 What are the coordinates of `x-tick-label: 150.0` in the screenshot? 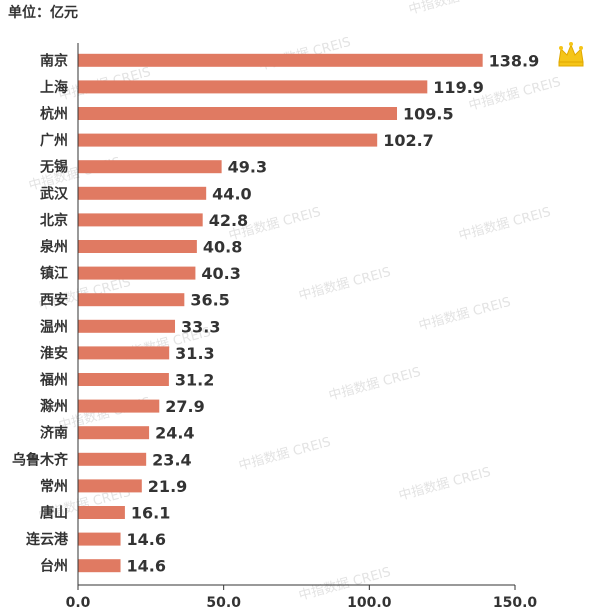 It's located at (515, 603).